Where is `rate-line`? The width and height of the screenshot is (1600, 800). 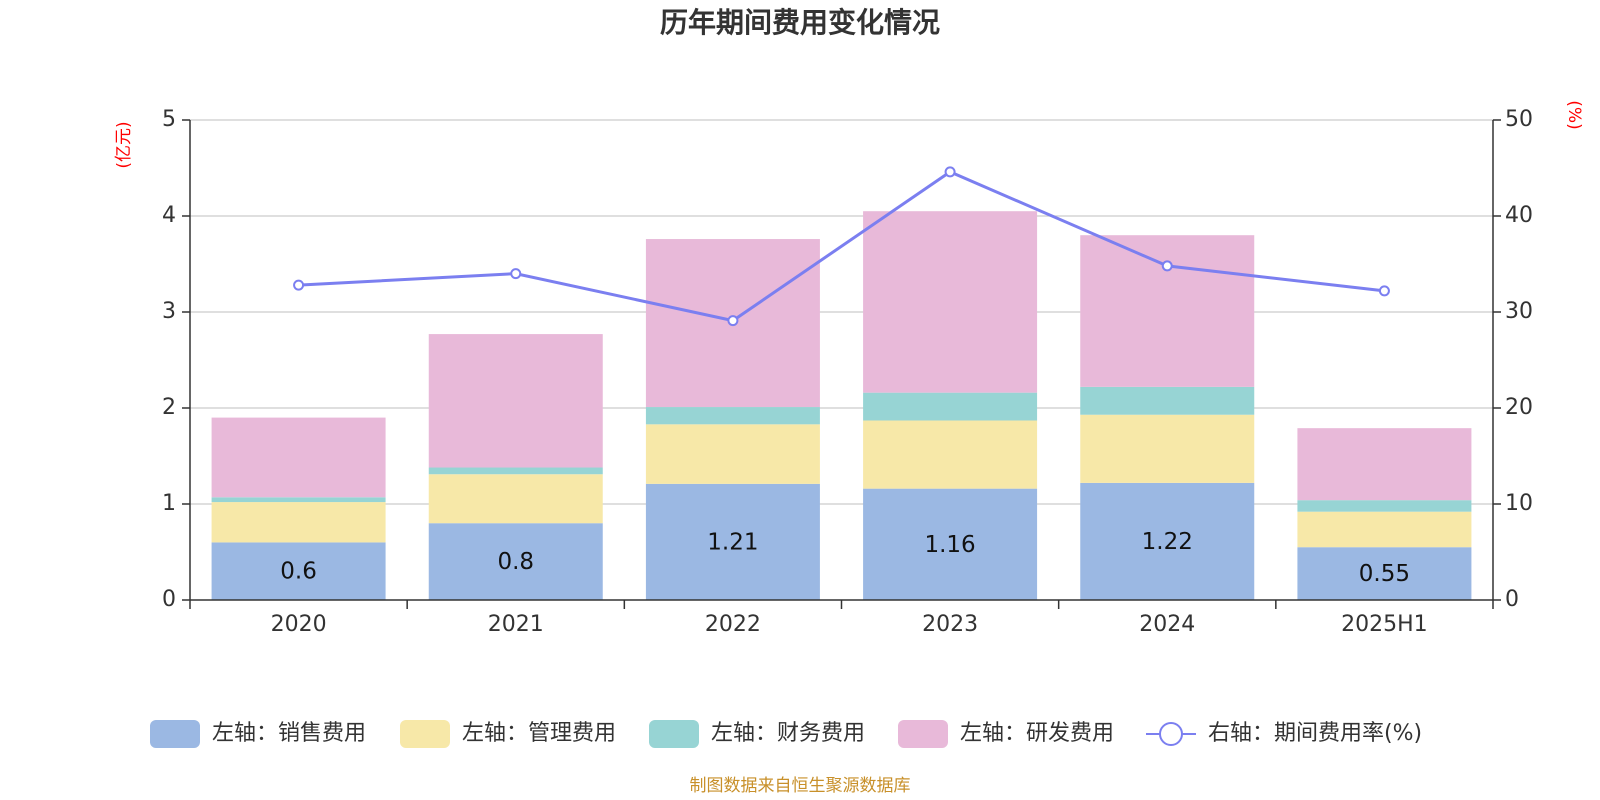
rate-line is located at coordinates (841, 246).